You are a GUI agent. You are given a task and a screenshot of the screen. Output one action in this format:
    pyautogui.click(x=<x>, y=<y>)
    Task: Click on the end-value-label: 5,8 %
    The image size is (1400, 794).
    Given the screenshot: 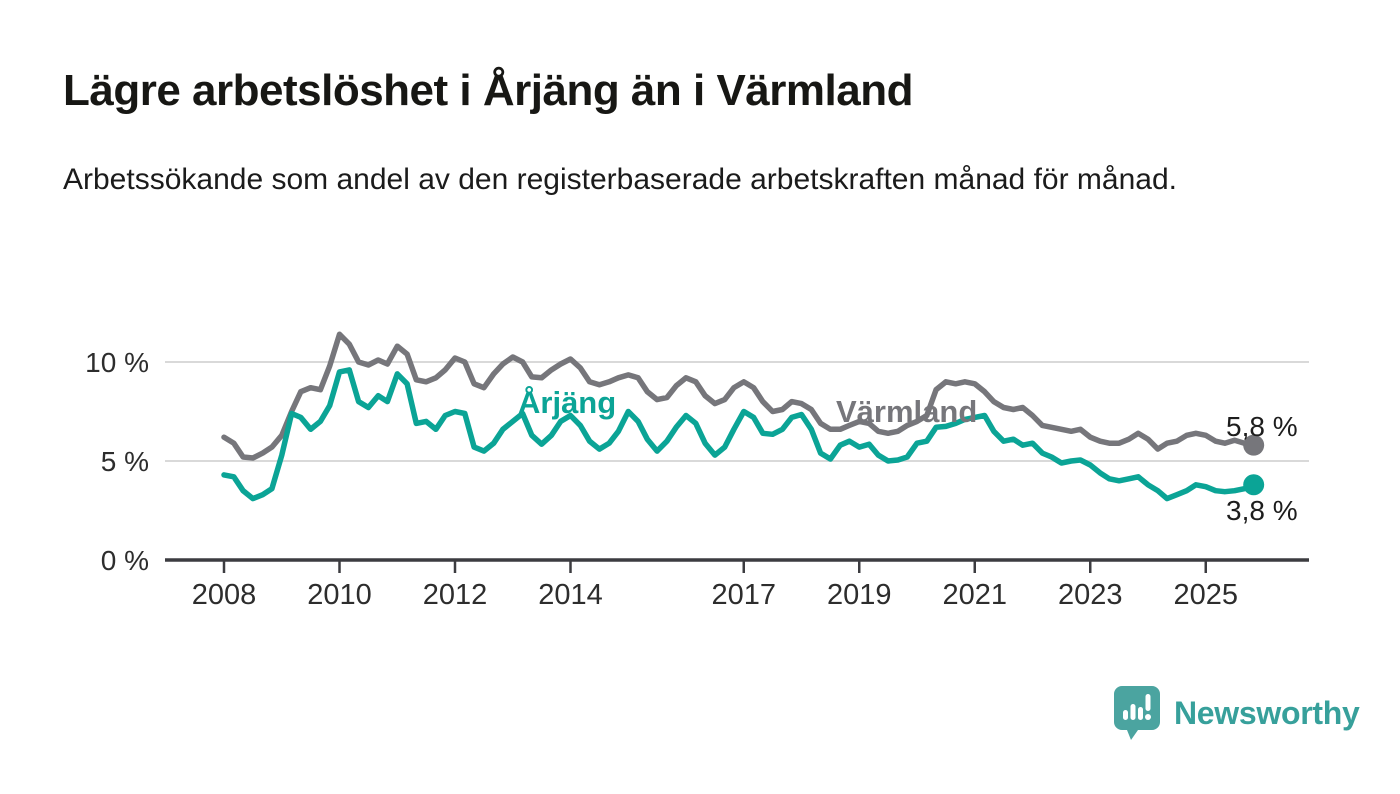 What is the action you would take?
    pyautogui.click(x=1262, y=426)
    